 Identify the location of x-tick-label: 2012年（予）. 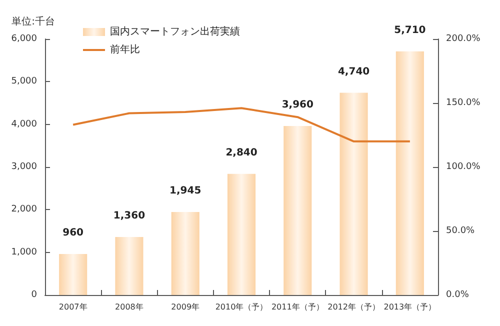
(354, 307).